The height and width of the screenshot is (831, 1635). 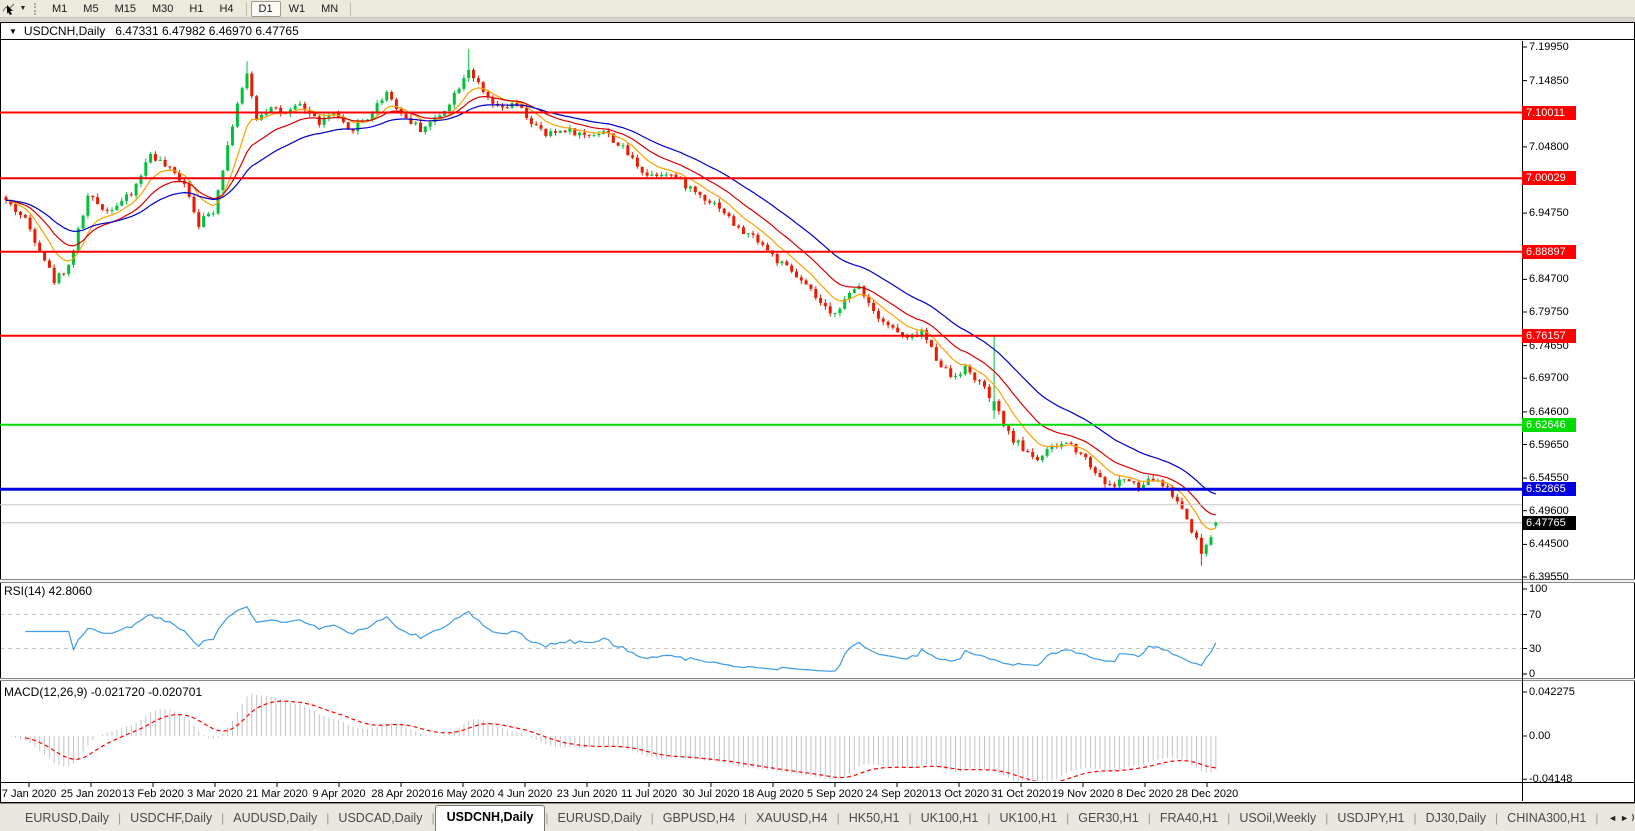 I want to click on timeframe-buttons: M1 M5 M15 M30 H1 H4 D1 W1 MN, so click(x=199, y=8).